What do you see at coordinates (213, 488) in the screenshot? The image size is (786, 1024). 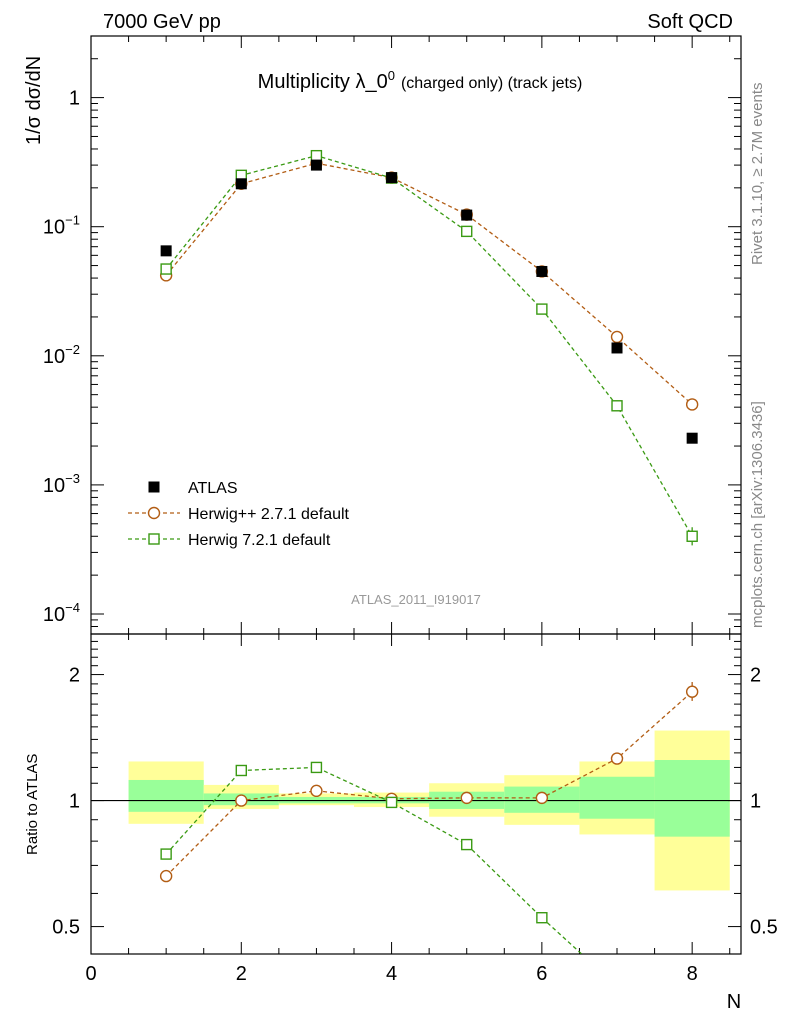 I see `legend-label-1: ATLAS` at bounding box center [213, 488].